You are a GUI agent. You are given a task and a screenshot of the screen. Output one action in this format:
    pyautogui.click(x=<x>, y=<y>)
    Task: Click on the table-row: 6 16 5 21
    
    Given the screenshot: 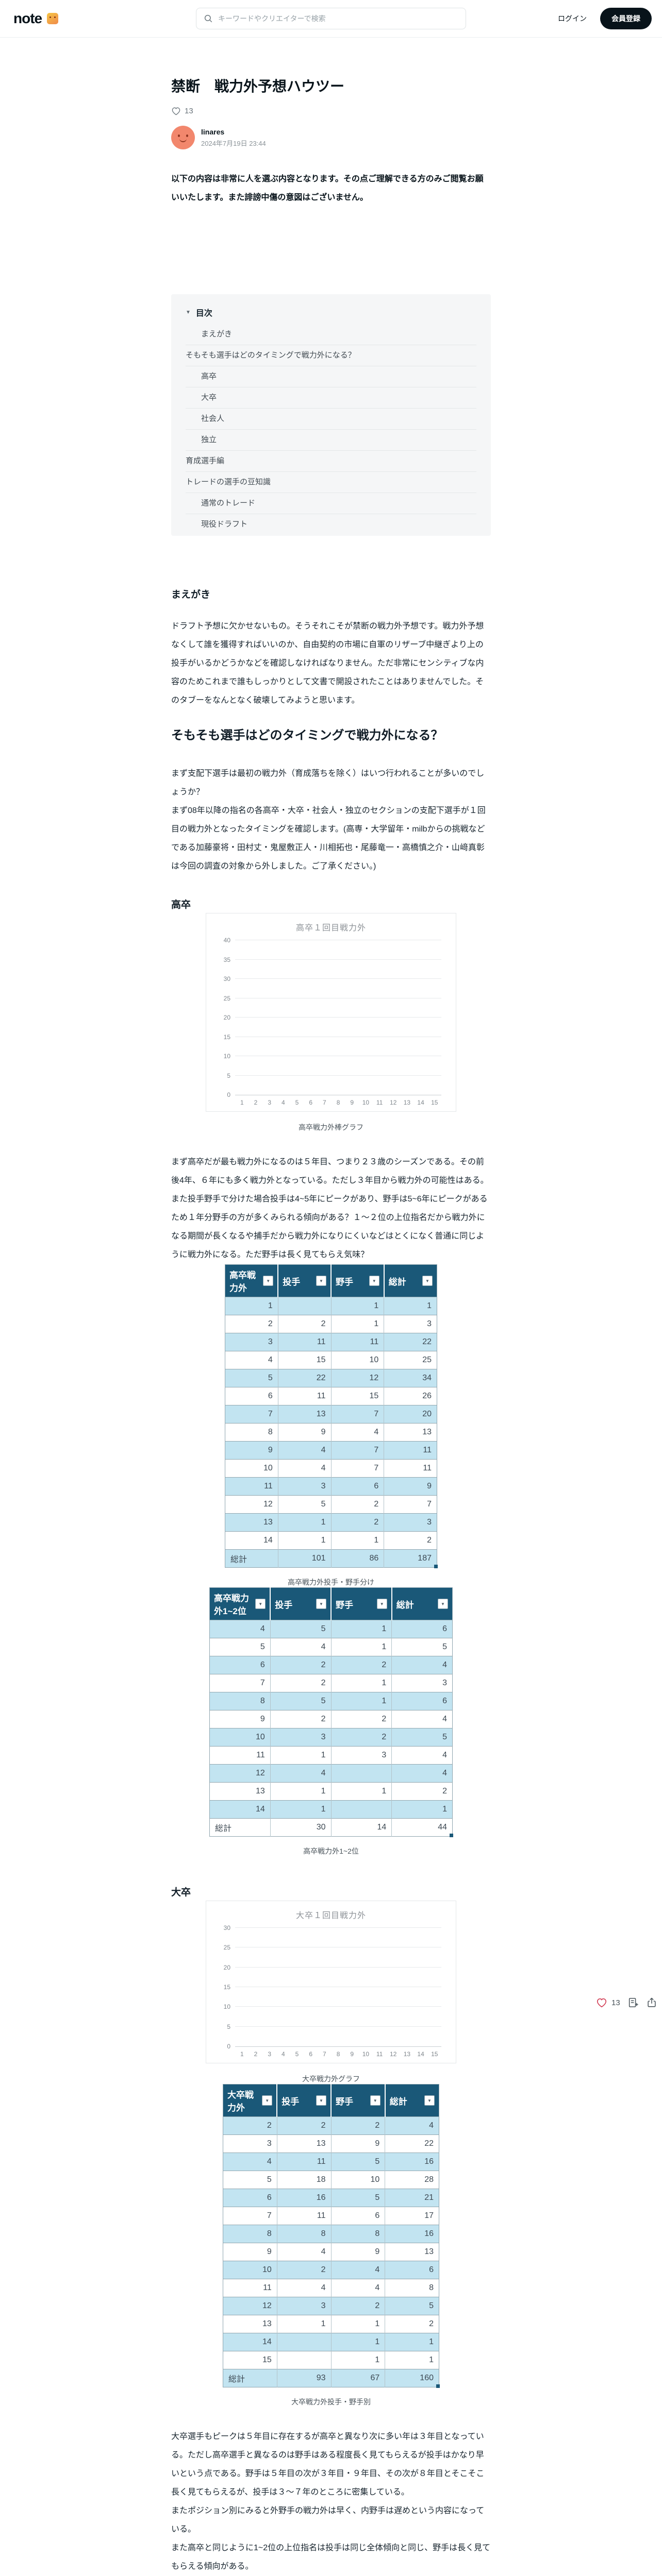 What is the action you would take?
    pyautogui.click(x=331, y=2198)
    